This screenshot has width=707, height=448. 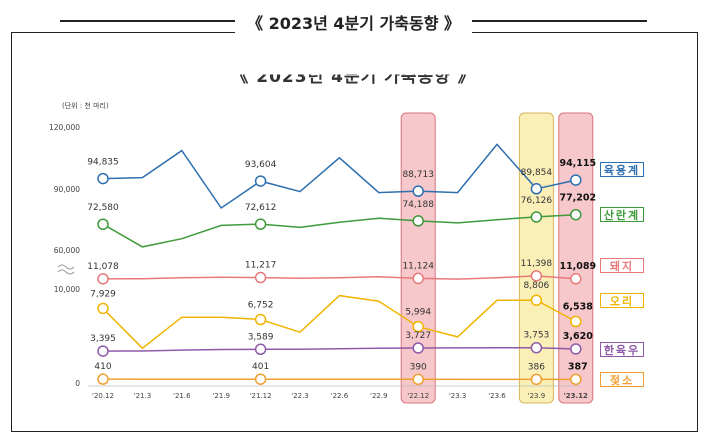 I want to click on data-label: 93,604, so click(x=261, y=165).